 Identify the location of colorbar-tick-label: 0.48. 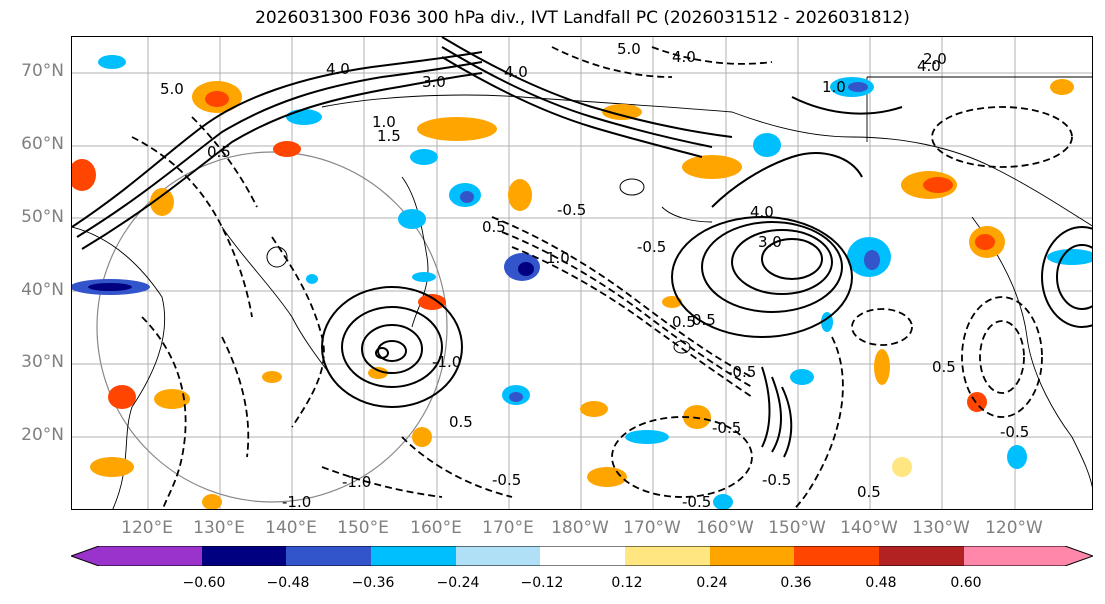
(881, 583).